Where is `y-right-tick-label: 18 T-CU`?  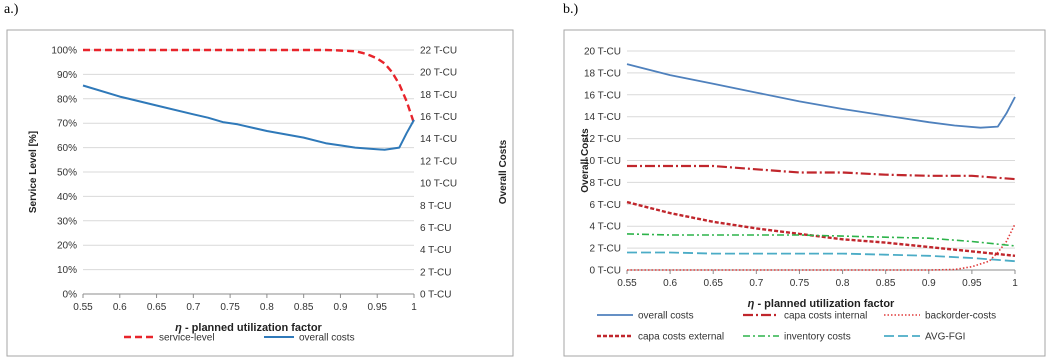
y-right-tick-label: 18 T-CU is located at coordinates (438, 95).